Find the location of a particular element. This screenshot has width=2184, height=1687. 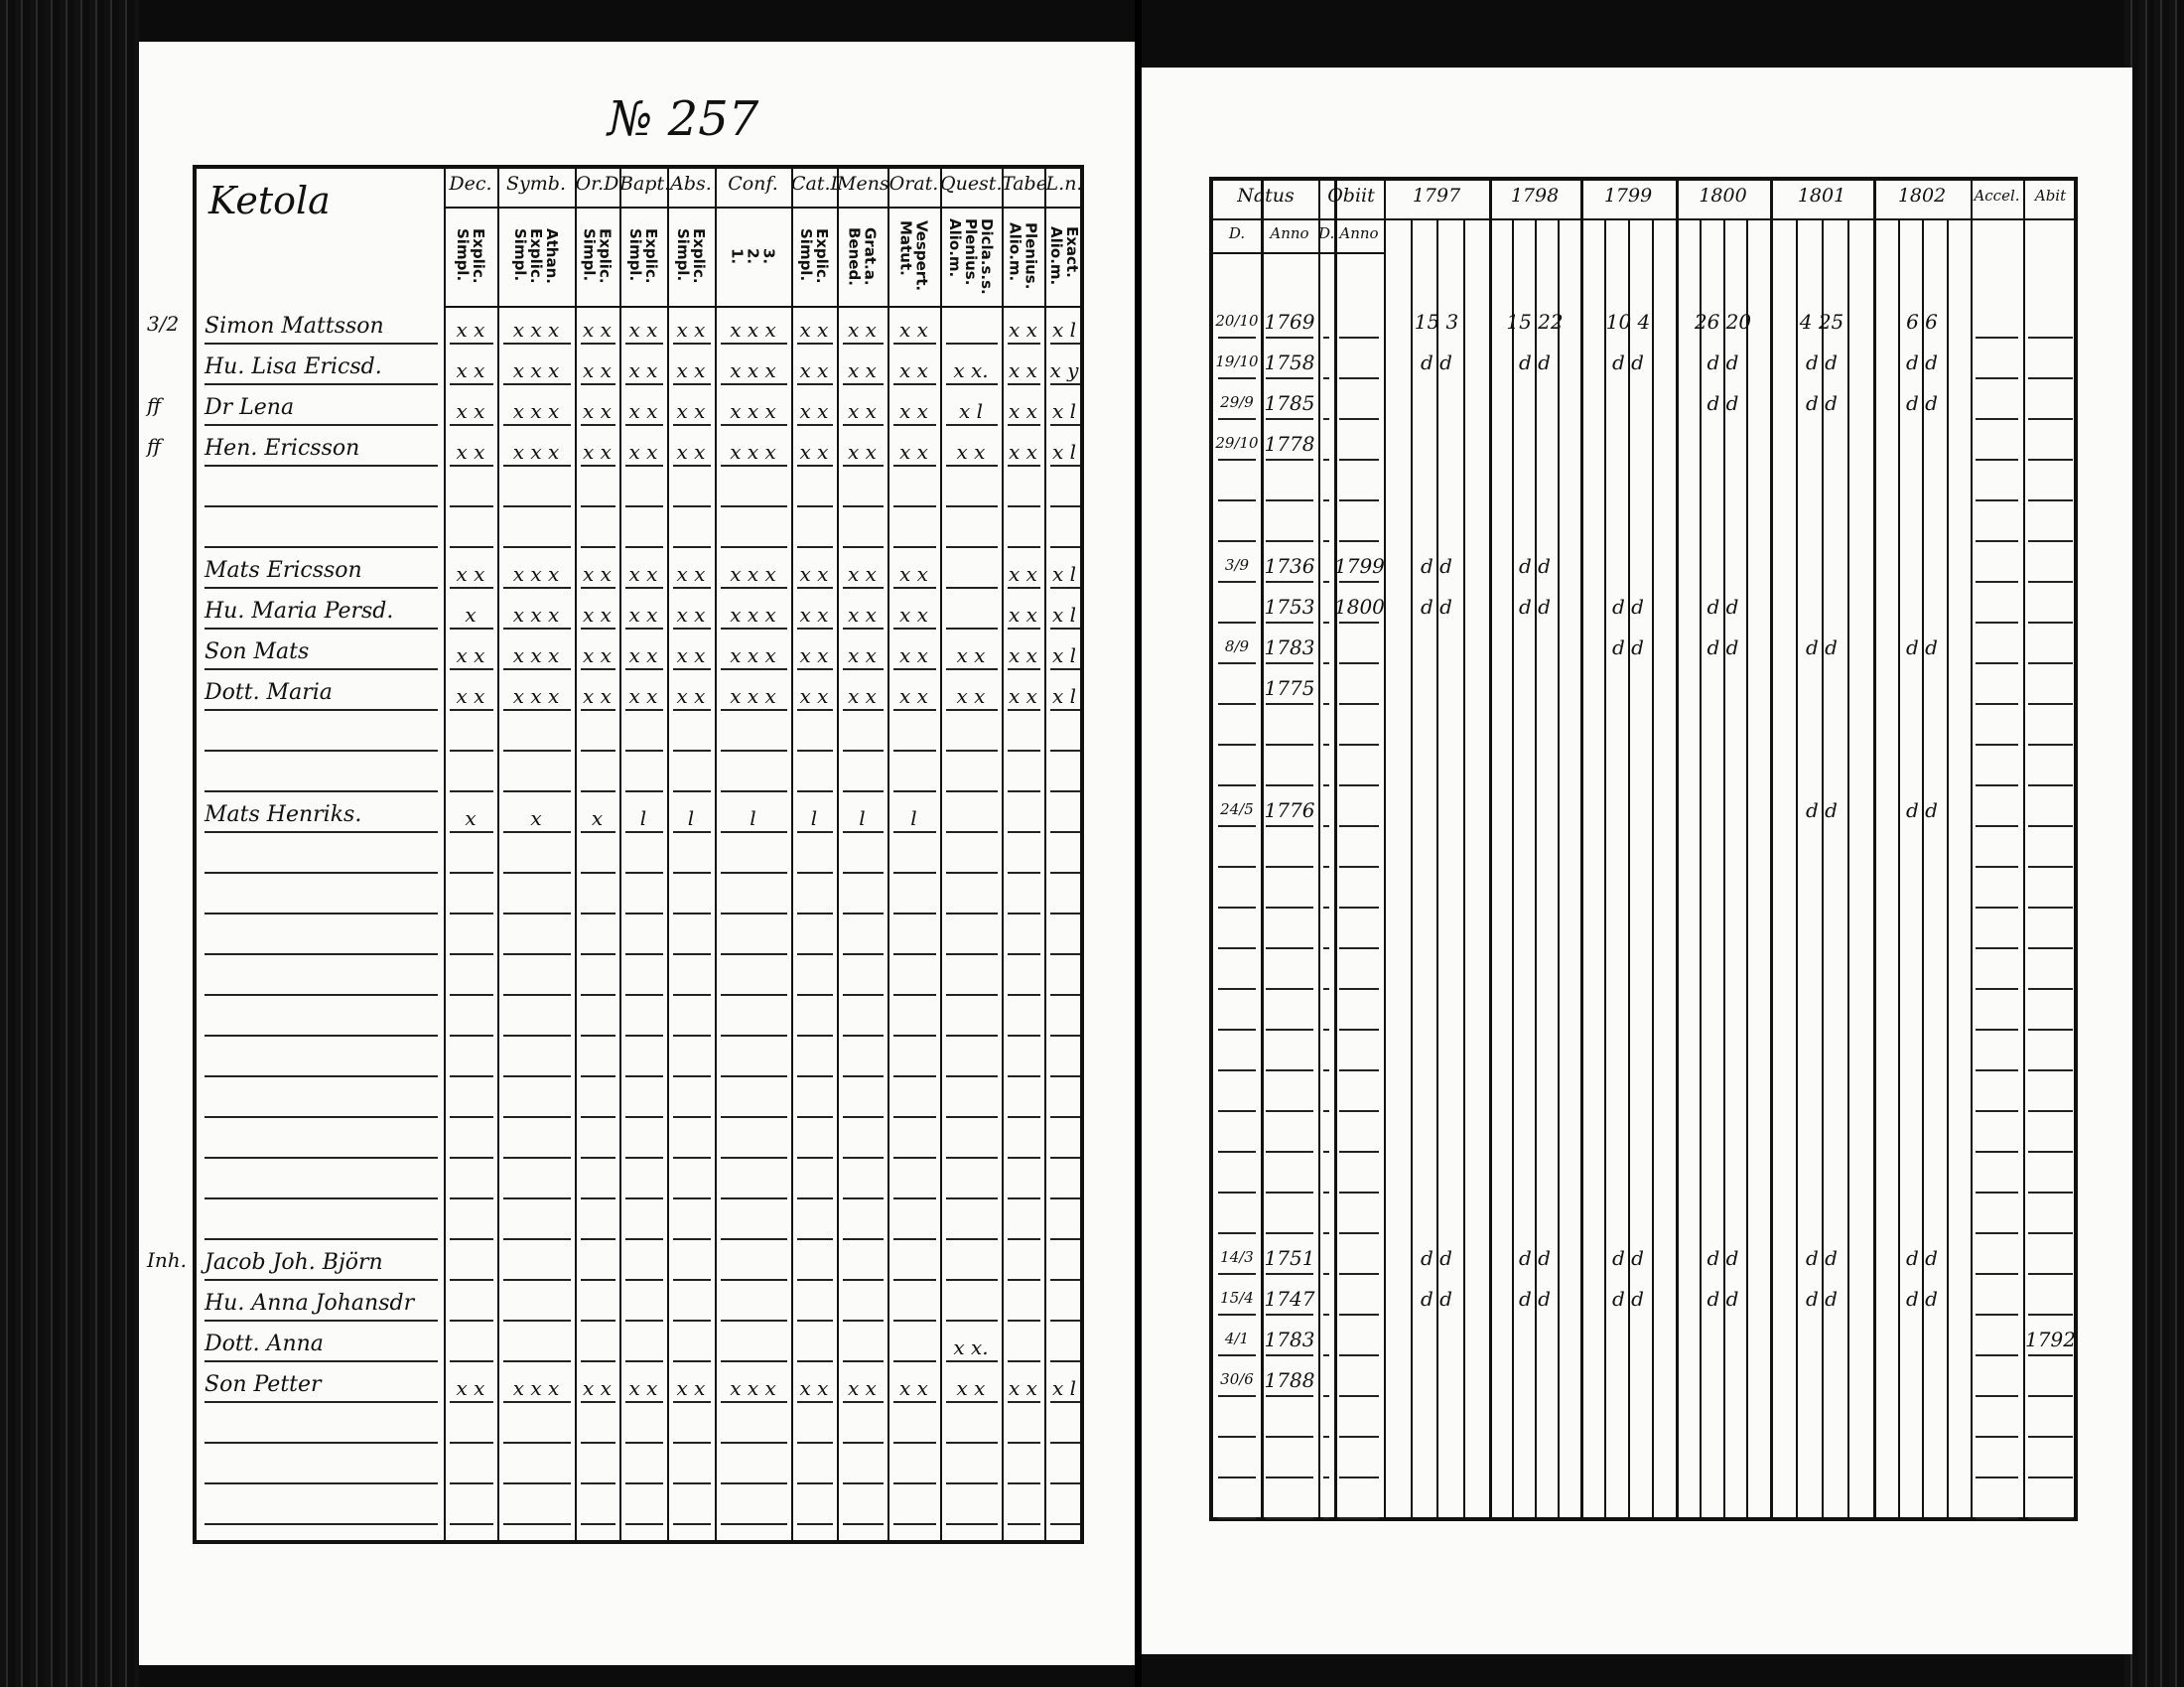

column-header: Bapt. is located at coordinates (643, 184).